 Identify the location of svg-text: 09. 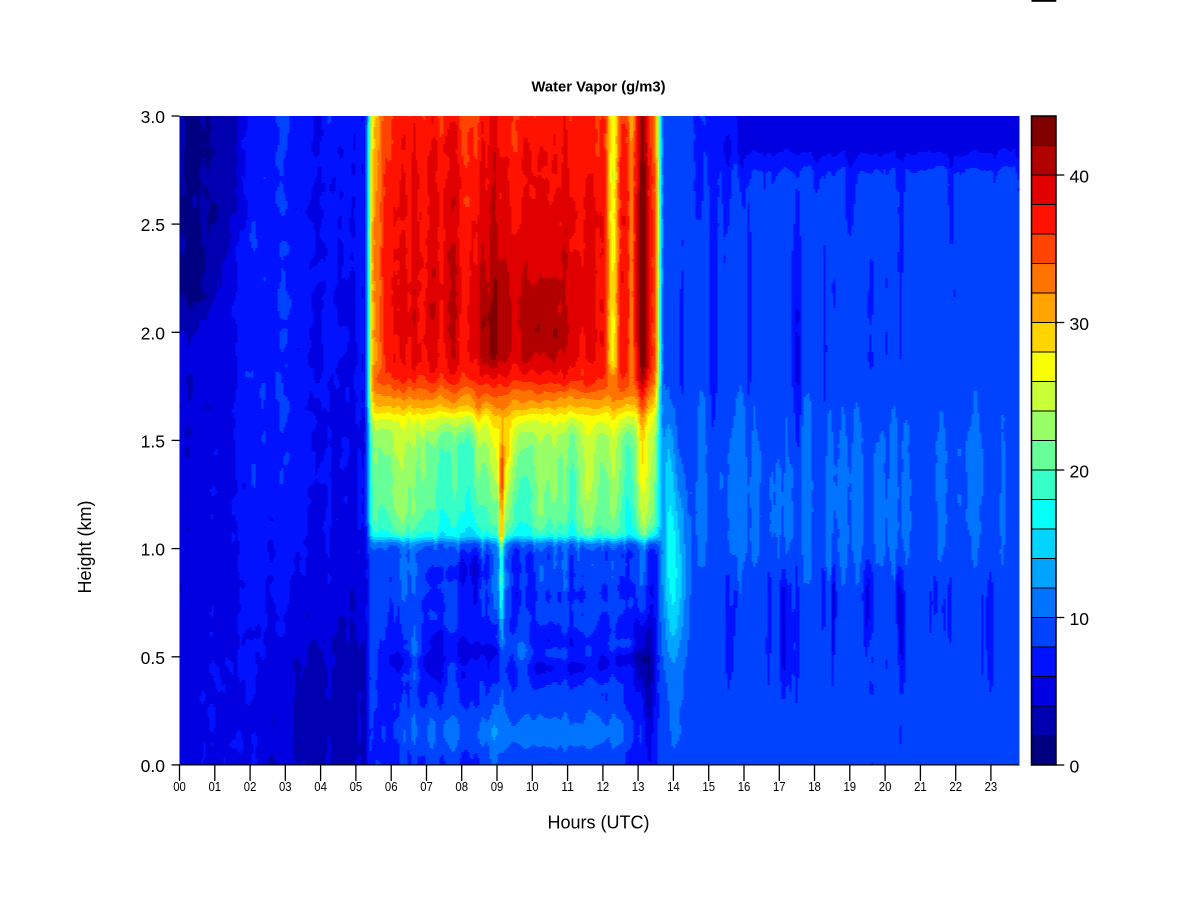
(497, 786).